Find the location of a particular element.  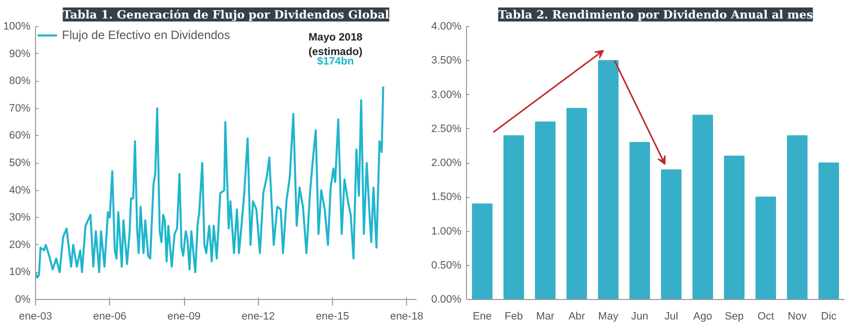

y-tick-label: 100% is located at coordinates (17, 26).